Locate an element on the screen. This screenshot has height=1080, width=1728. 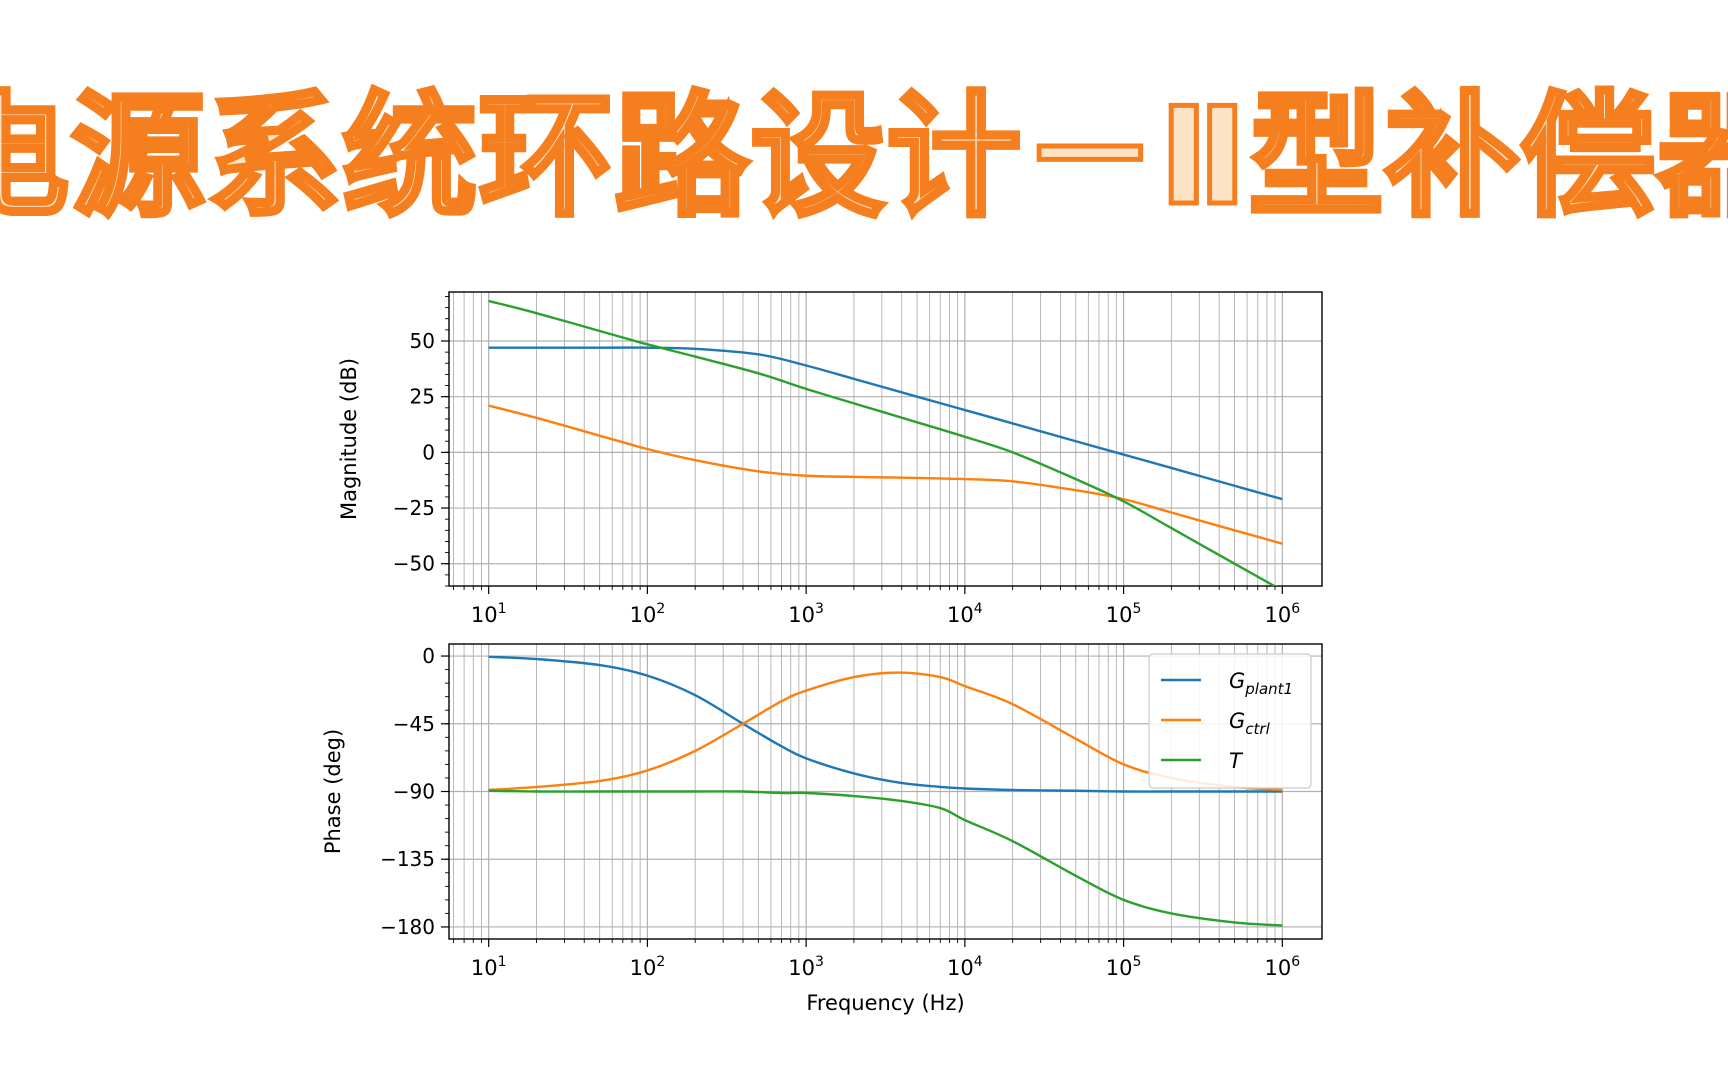
magnitude-xtick-label: 10⁴ is located at coordinates (965, 614).